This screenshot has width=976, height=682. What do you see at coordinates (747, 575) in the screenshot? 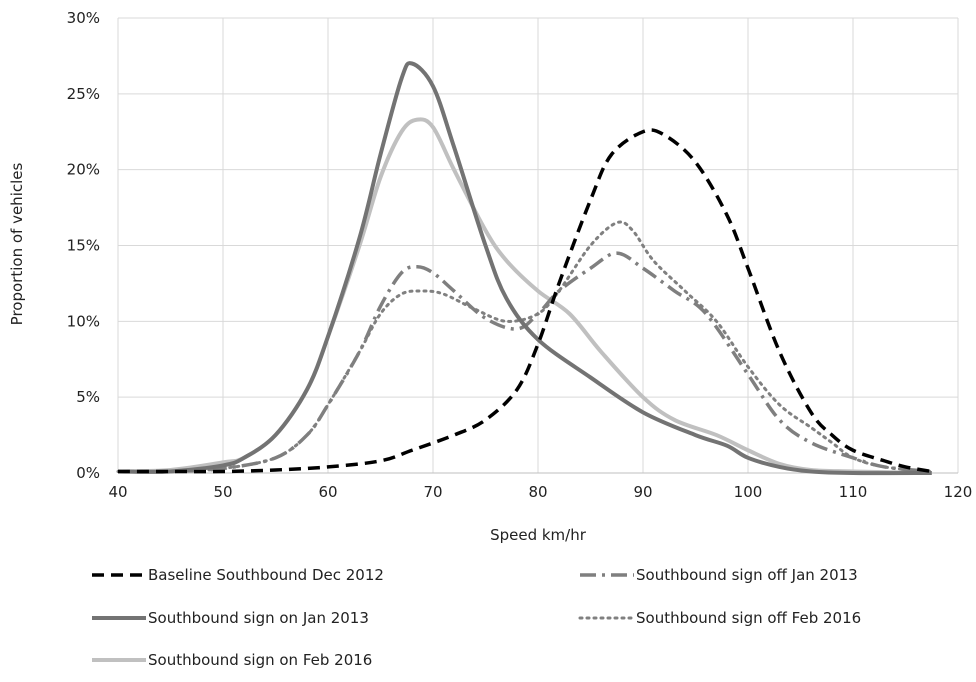
I see `legend-label: Southbound sign off Jan 2013` at bounding box center [747, 575].